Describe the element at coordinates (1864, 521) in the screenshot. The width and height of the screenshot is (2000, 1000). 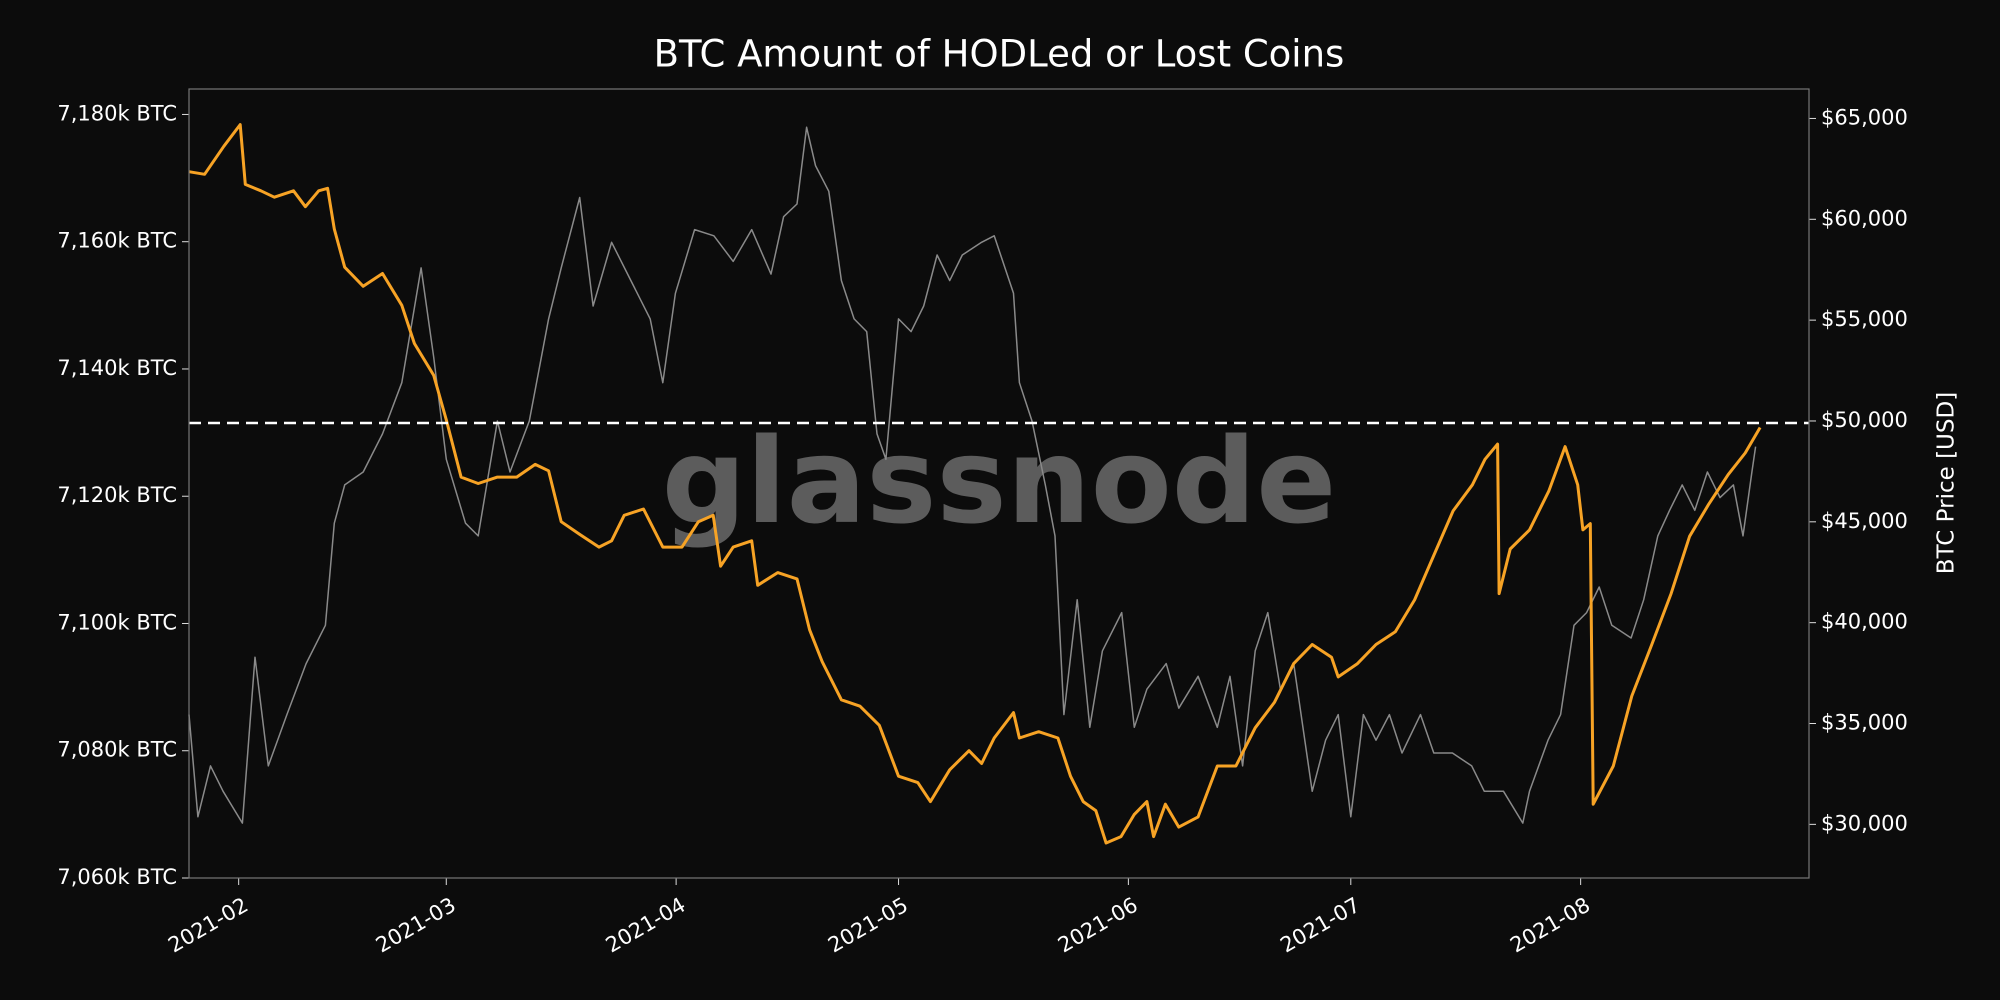
I see `y2-tick-label: $45,000` at that location.